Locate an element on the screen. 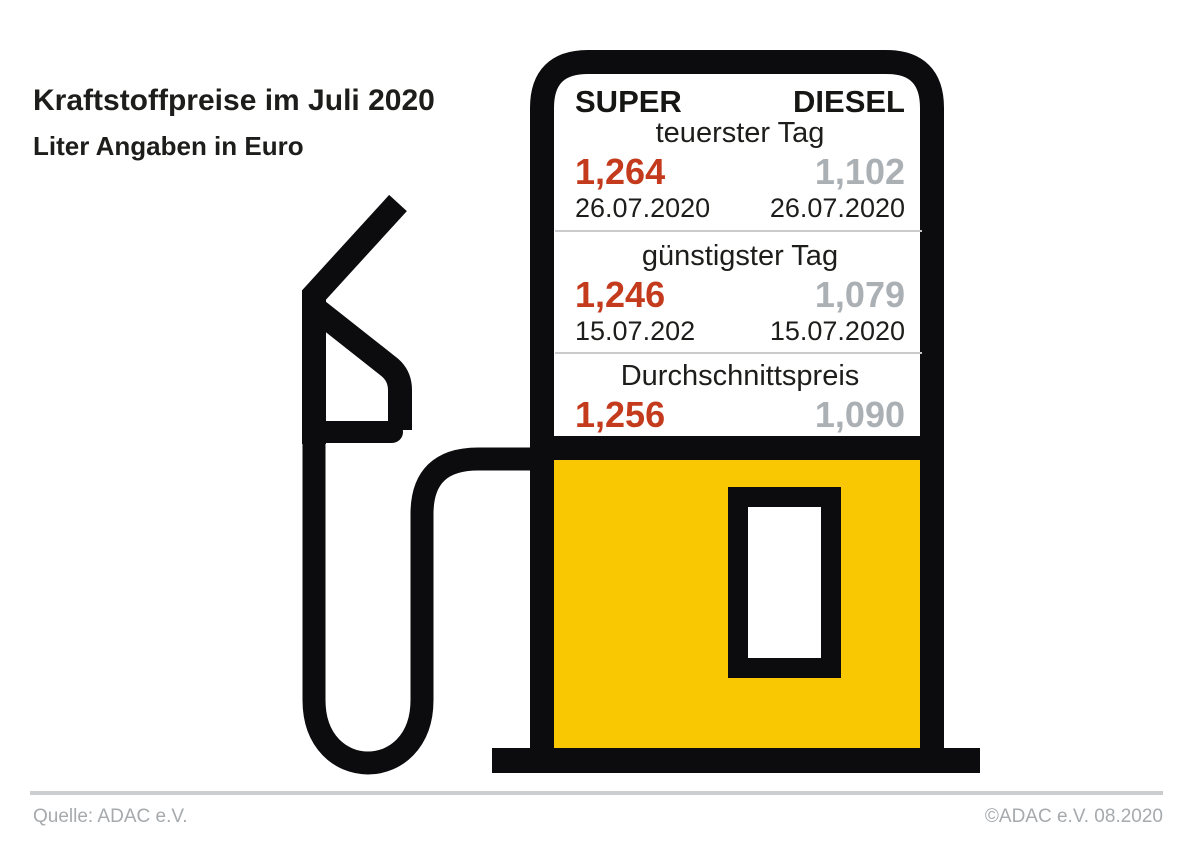 The width and height of the screenshot is (1198, 850). pump-divider-bar is located at coordinates (737, 448).